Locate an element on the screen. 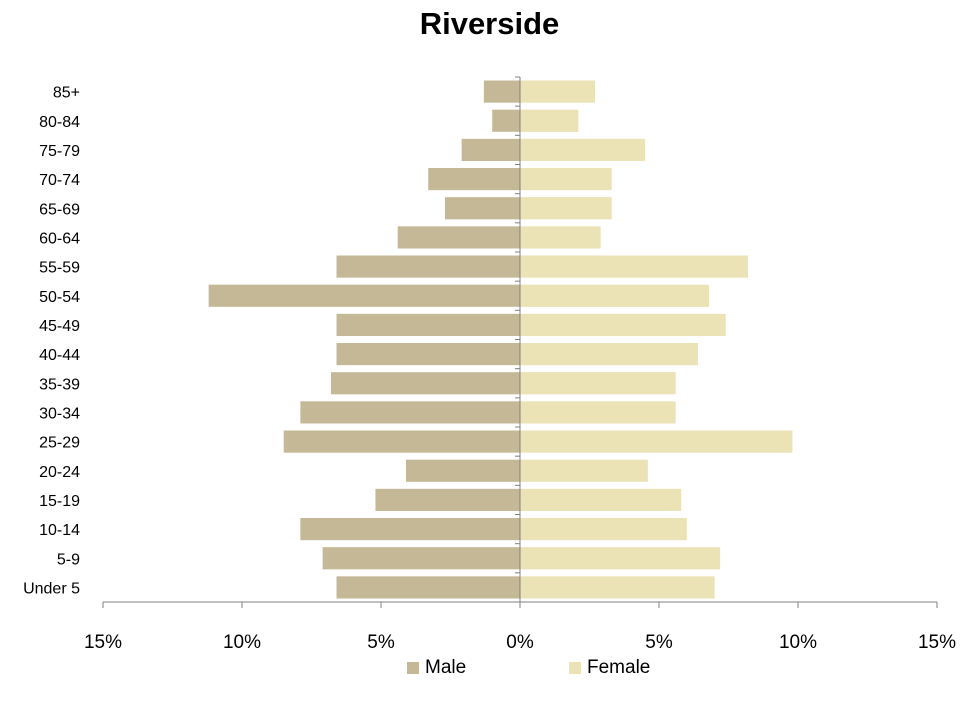  bar-male-85plus is located at coordinates (501, 91).